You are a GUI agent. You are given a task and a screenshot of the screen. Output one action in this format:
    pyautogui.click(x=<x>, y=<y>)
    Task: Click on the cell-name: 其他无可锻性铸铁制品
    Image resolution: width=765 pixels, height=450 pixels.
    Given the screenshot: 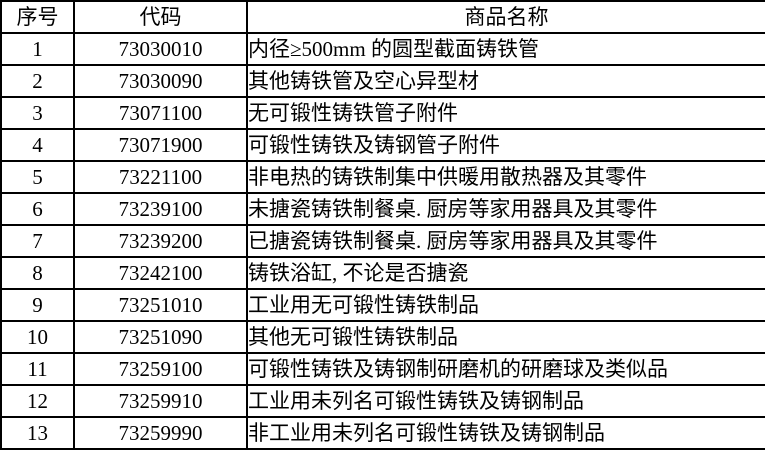 What is the action you would take?
    pyautogui.click(x=505, y=337)
    